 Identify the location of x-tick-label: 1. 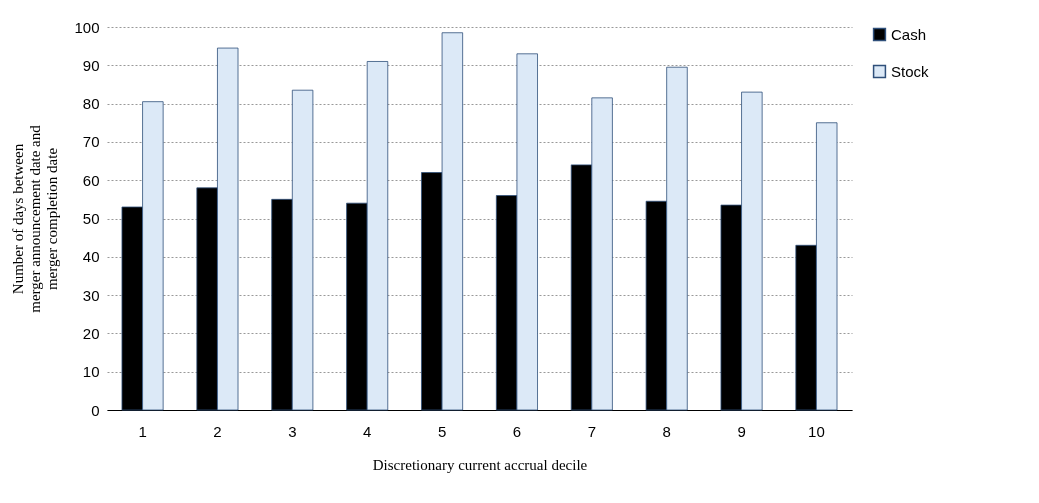
(142, 431).